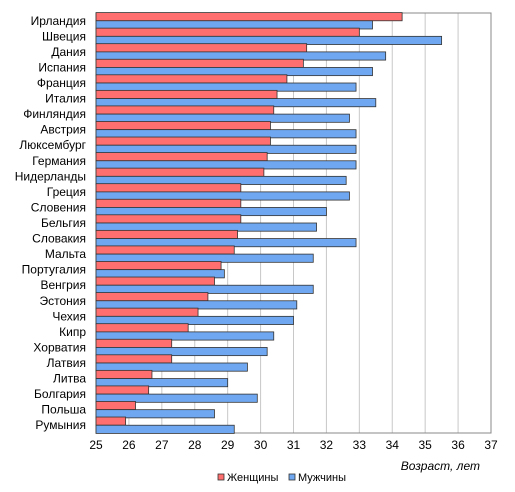 The height and width of the screenshot is (492, 515). What do you see at coordinates (58, 21) in the screenshot?
I see `category-label: Ирландия` at bounding box center [58, 21].